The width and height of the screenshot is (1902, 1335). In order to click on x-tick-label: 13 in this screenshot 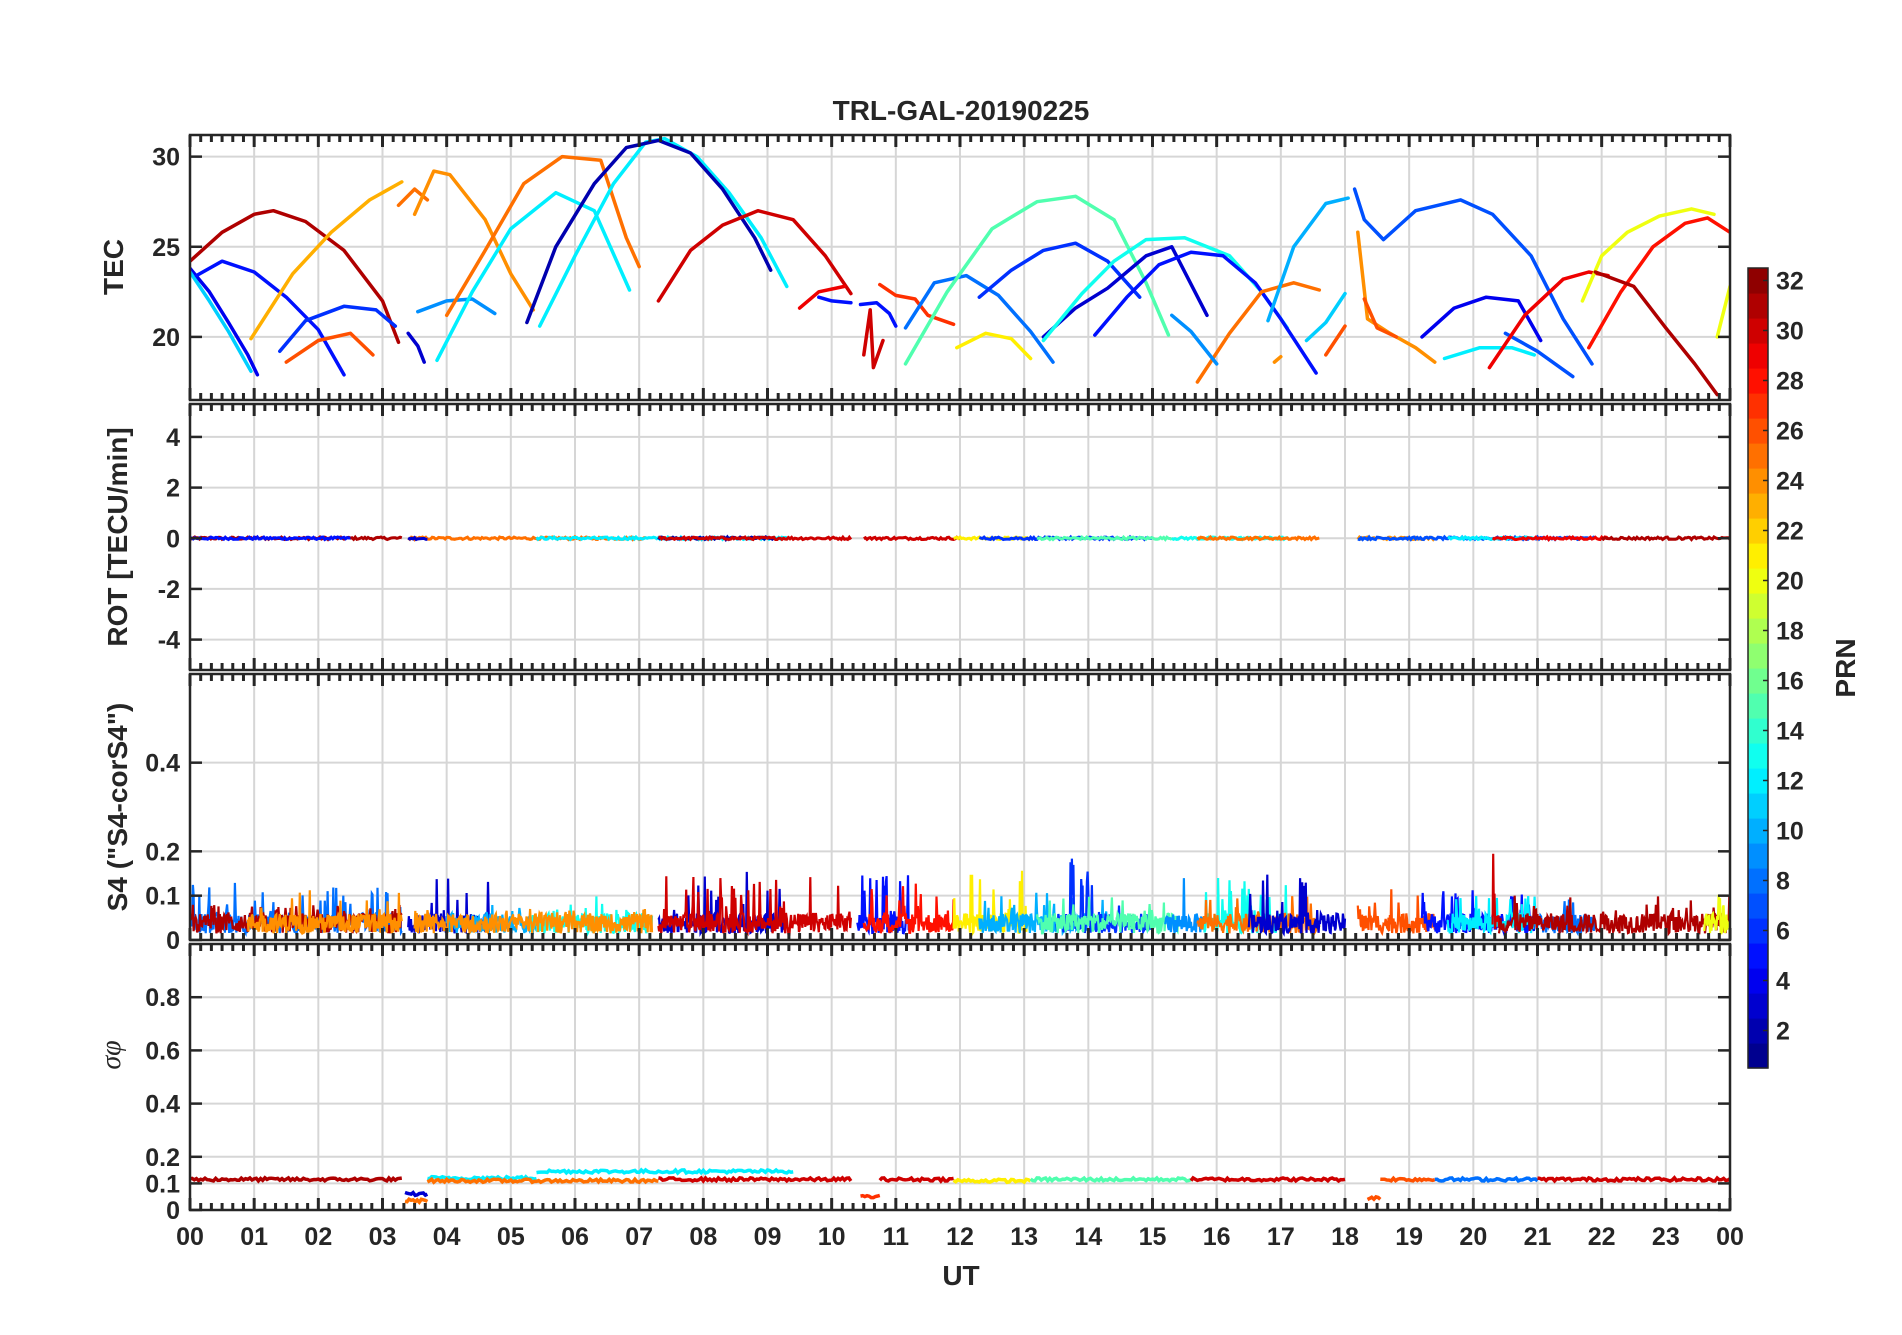, I will do `click(1024, 1237)`.